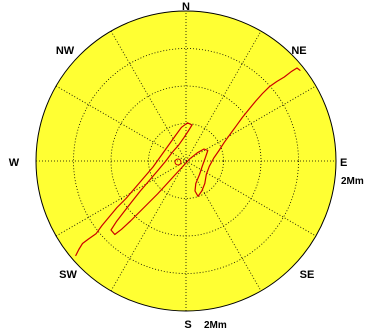  What do you see at coordinates (187, 325) in the screenshot?
I see `compass-label-s: S` at bounding box center [187, 325].